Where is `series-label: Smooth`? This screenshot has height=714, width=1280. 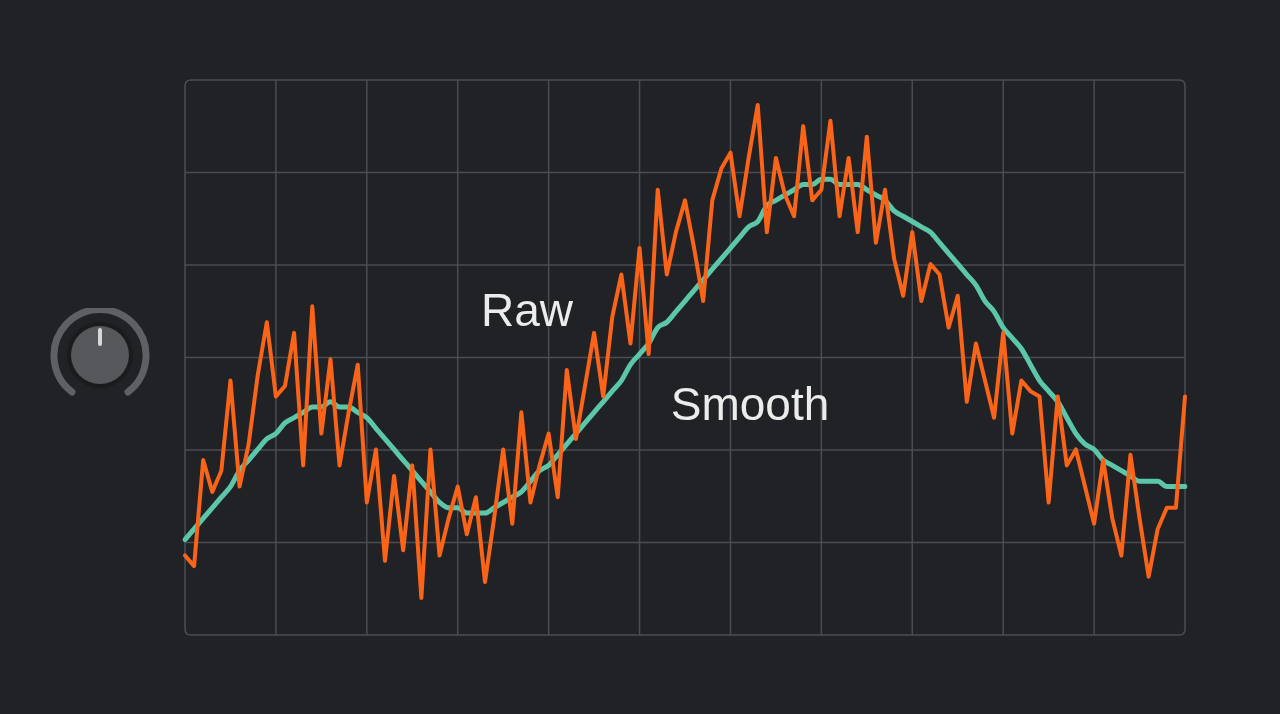 series-label: Smooth is located at coordinates (750, 404).